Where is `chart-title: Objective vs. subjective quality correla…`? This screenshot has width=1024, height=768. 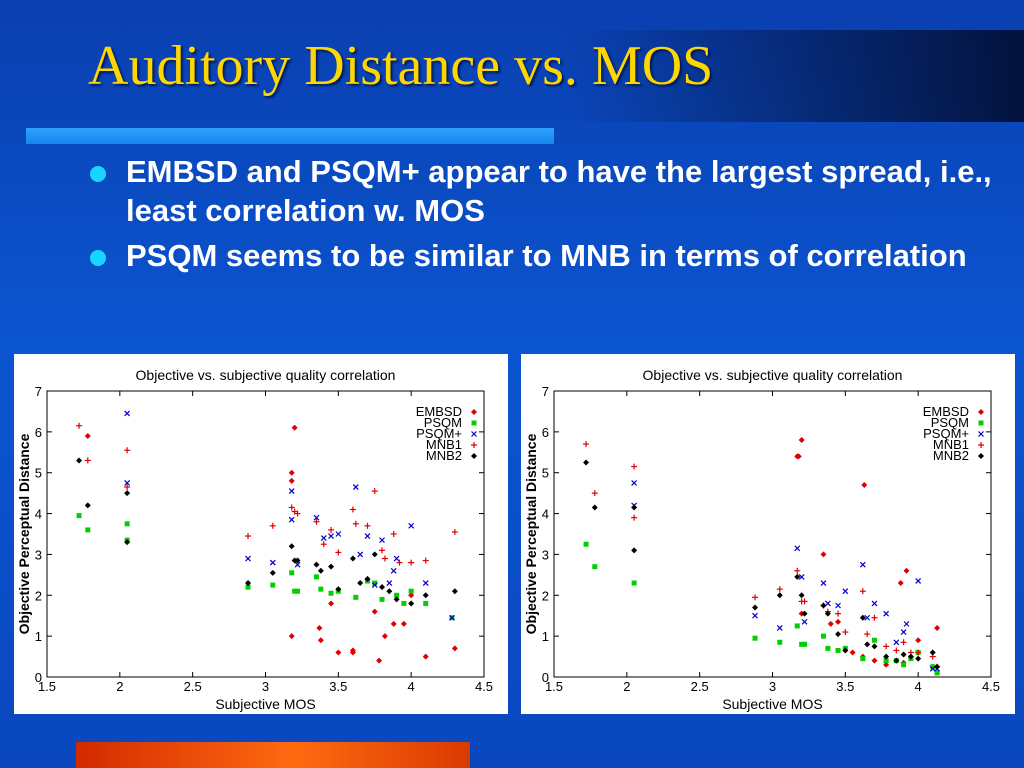
chart-title: Objective vs. subjective quality correla… is located at coordinates (266, 375).